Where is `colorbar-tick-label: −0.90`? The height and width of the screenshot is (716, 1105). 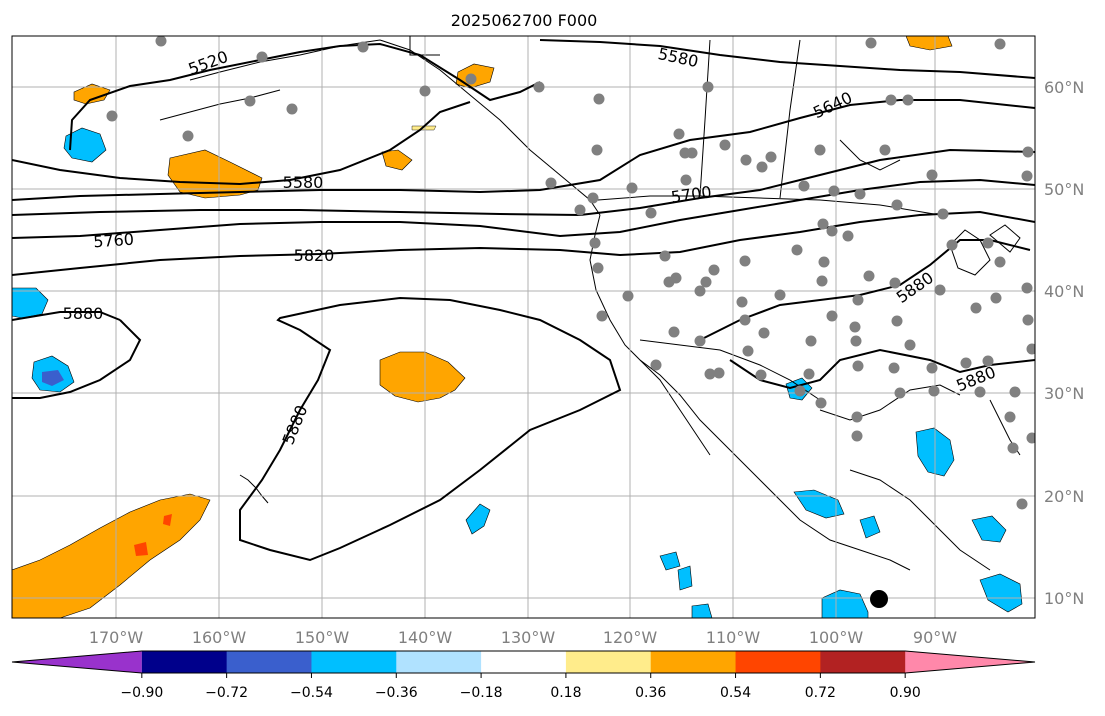 colorbar-tick-label: −0.90 is located at coordinates (141, 693).